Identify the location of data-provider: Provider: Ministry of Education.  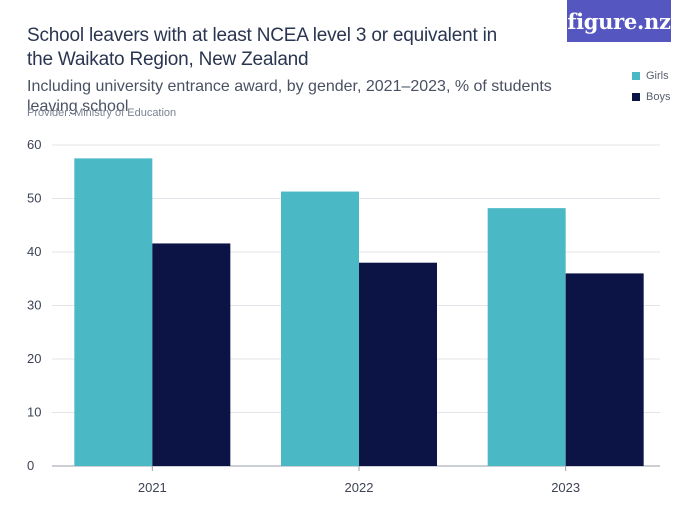
(102, 113).